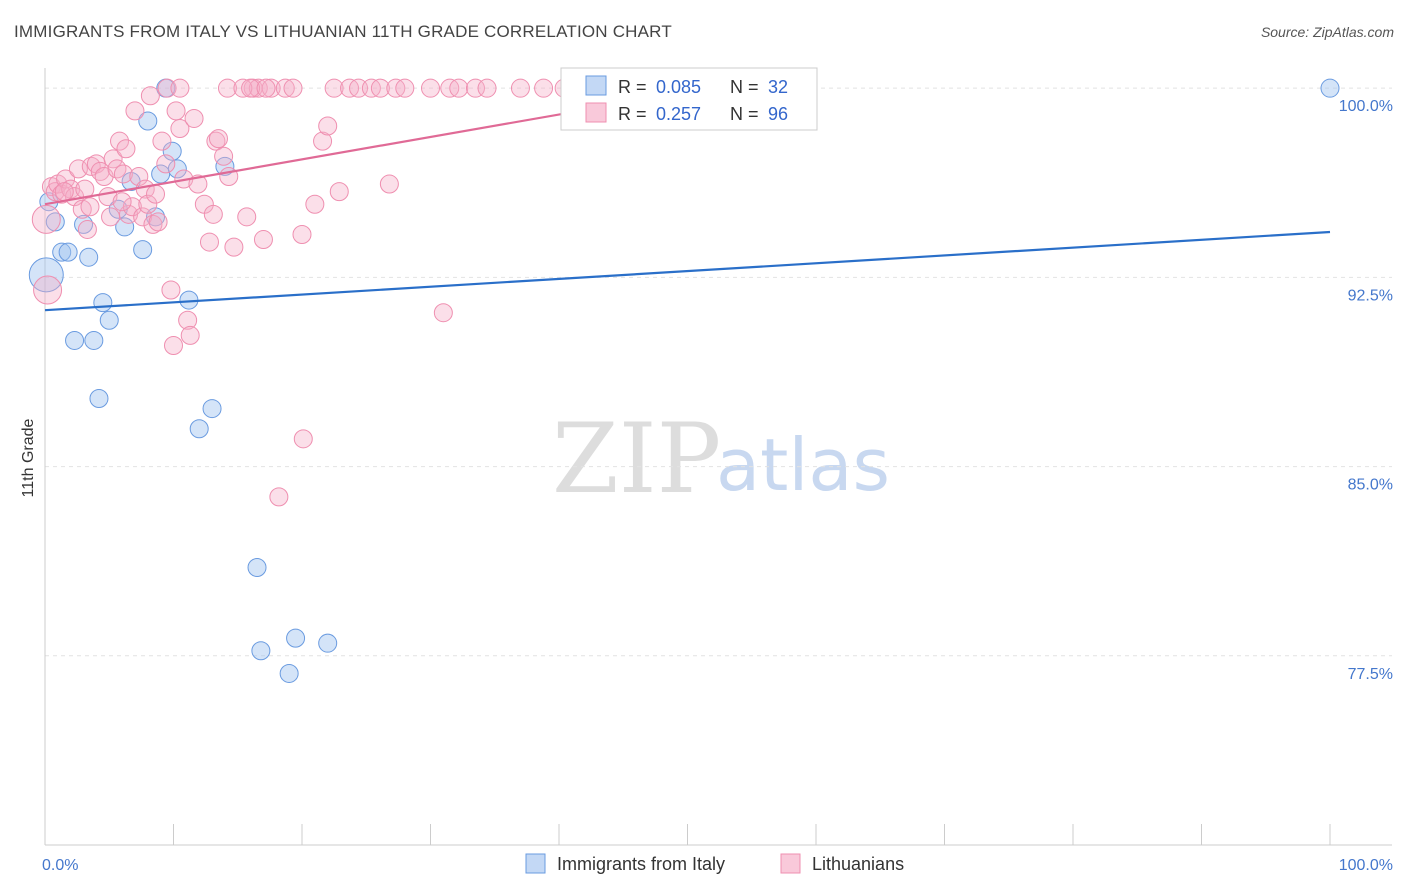 Image resolution: width=1406 pixels, height=892 pixels. What do you see at coordinates (744, 114) in the screenshot?
I see `legend-n-label-lithuanians: N =` at bounding box center [744, 114].